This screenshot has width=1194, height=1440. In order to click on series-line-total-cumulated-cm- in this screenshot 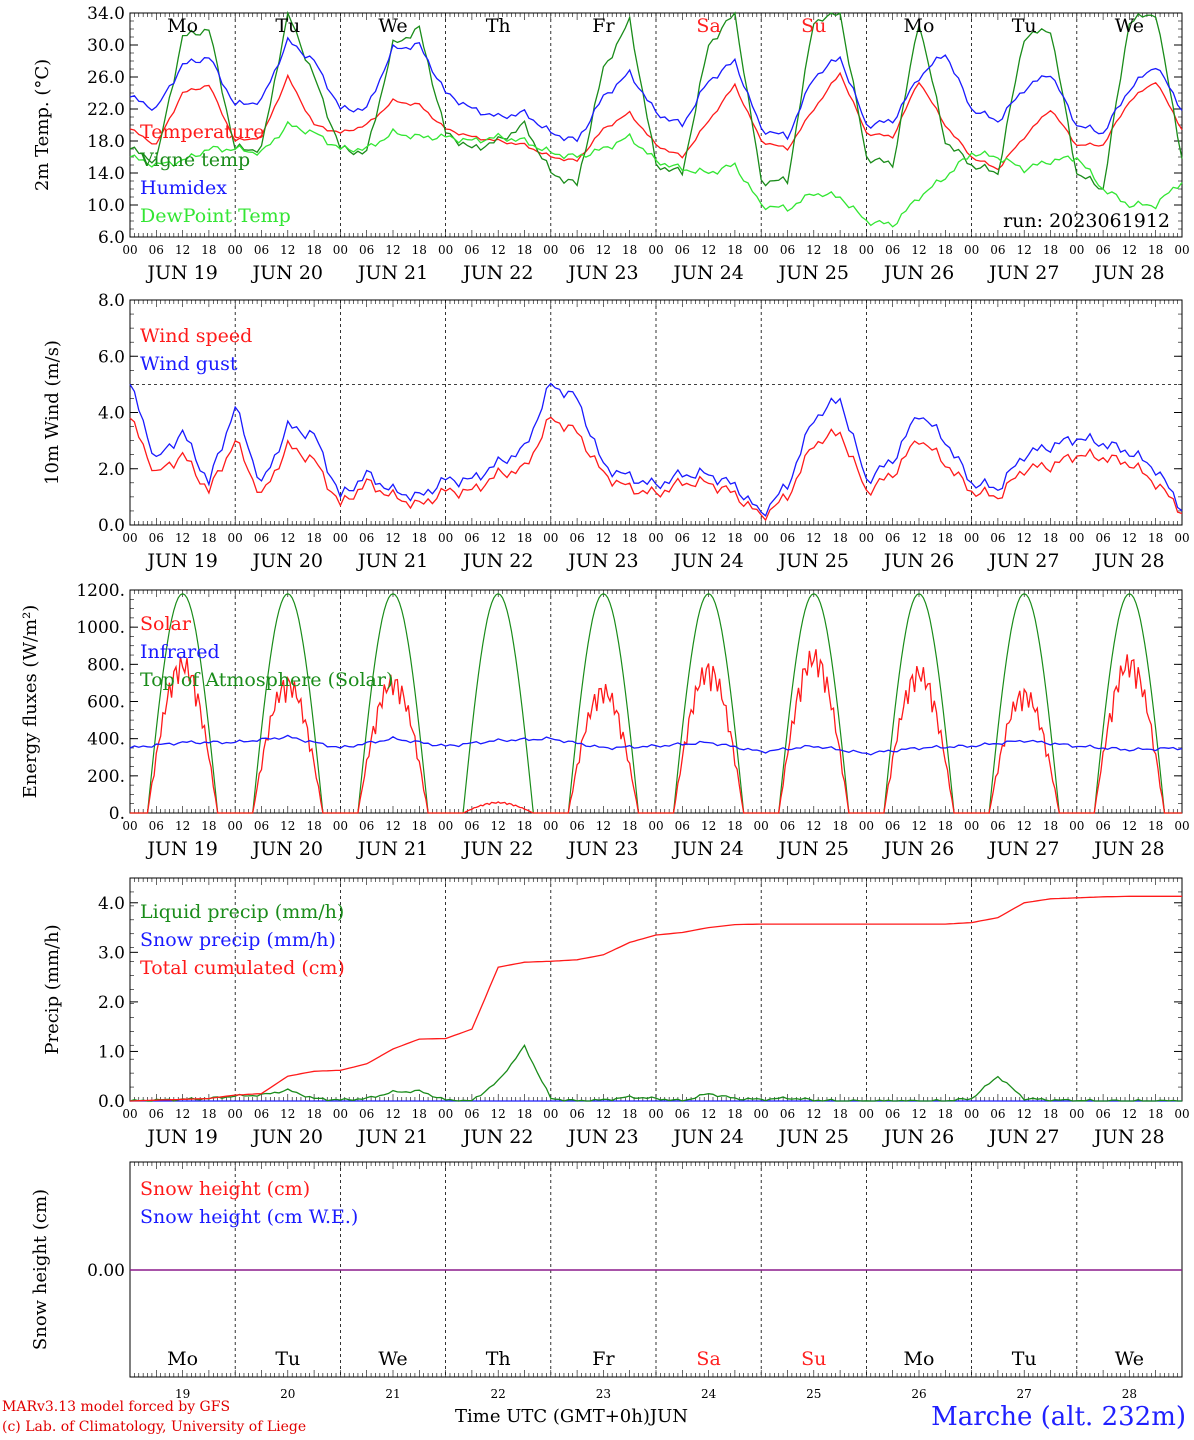, I will do `click(655, 998)`.